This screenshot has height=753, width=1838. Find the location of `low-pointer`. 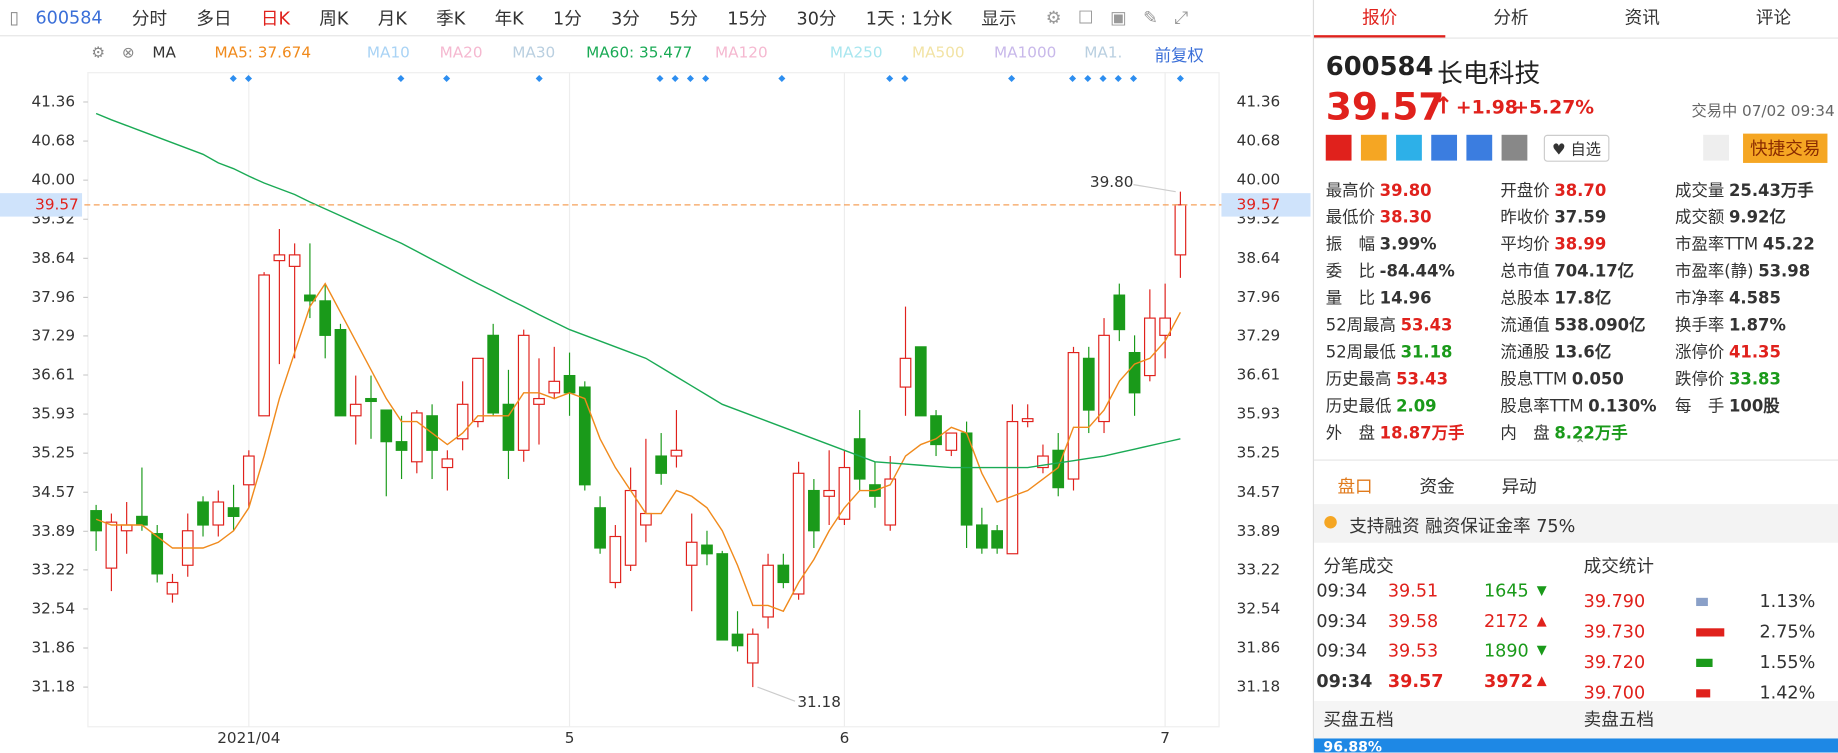

low-pointer is located at coordinates (776, 694).